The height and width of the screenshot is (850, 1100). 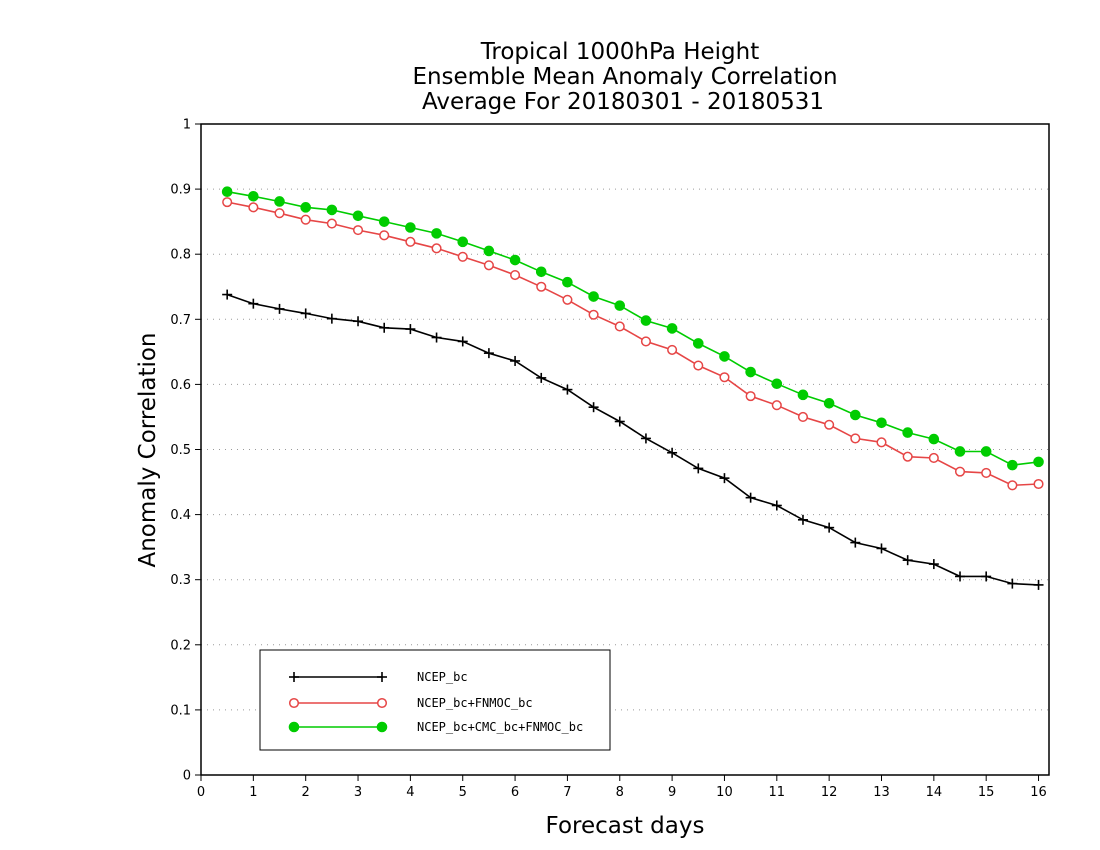 What do you see at coordinates (180, 385) in the screenshot?
I see `y-tick-label: 0.6` at bounding box center [180, 385].